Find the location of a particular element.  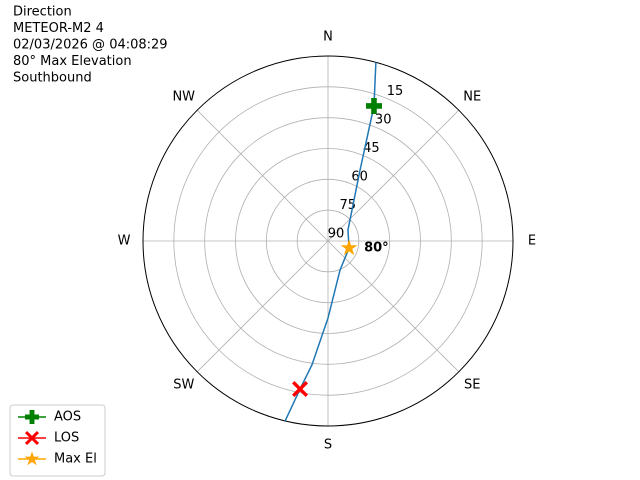

radial-tick-label: 60 is located at coordinates (359, 177).